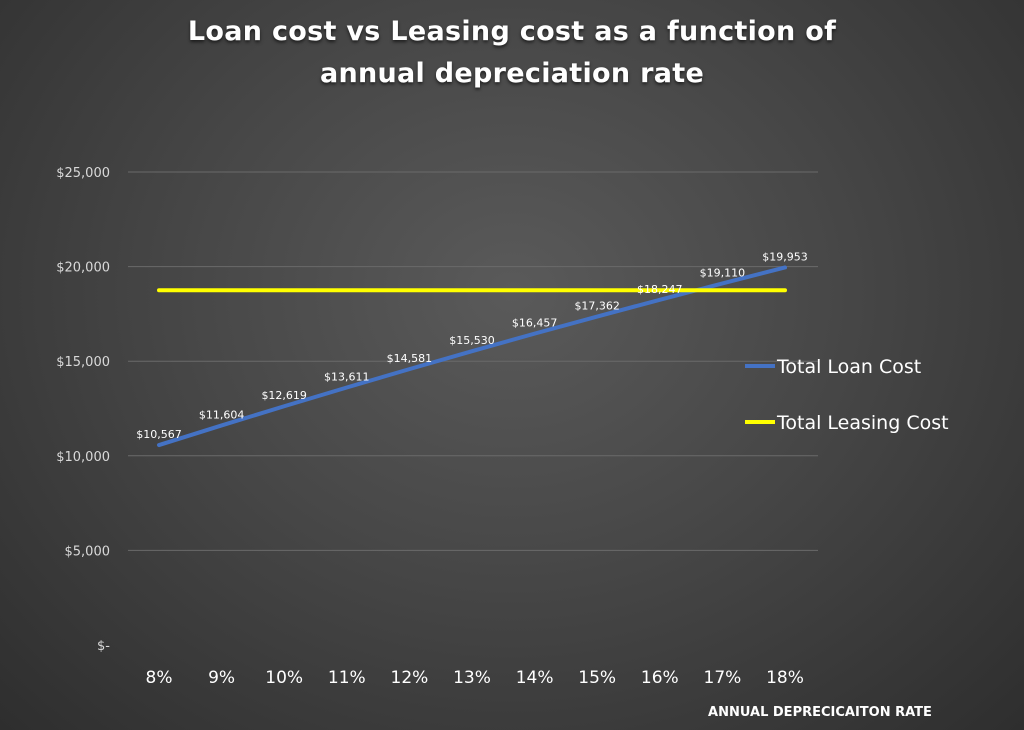  Describe the element at coordinates (347, 678) in the screenshot. I see `x-tick-label: 11%` at that location.